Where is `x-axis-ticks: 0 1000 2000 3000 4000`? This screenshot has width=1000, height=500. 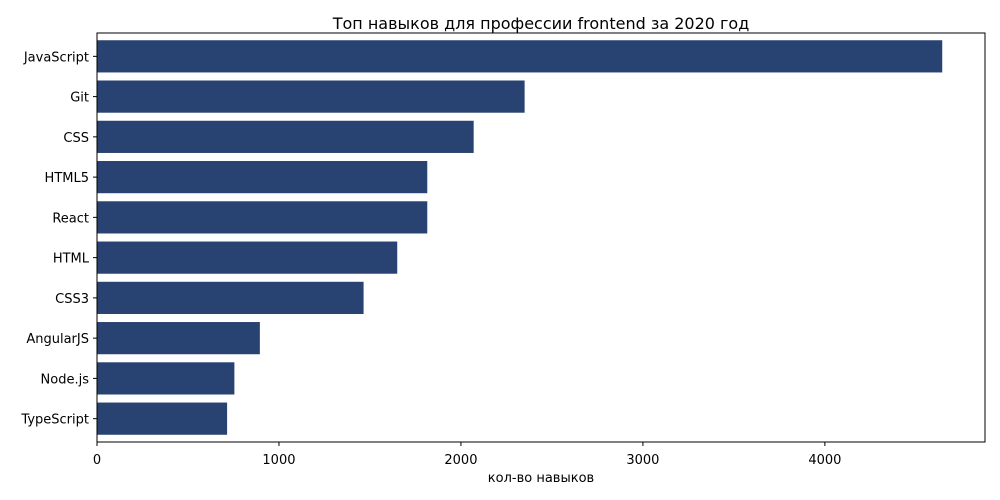
x-axis-ticks: 0 1000 2000 3000 4000 is located at coordinates (467, 455).